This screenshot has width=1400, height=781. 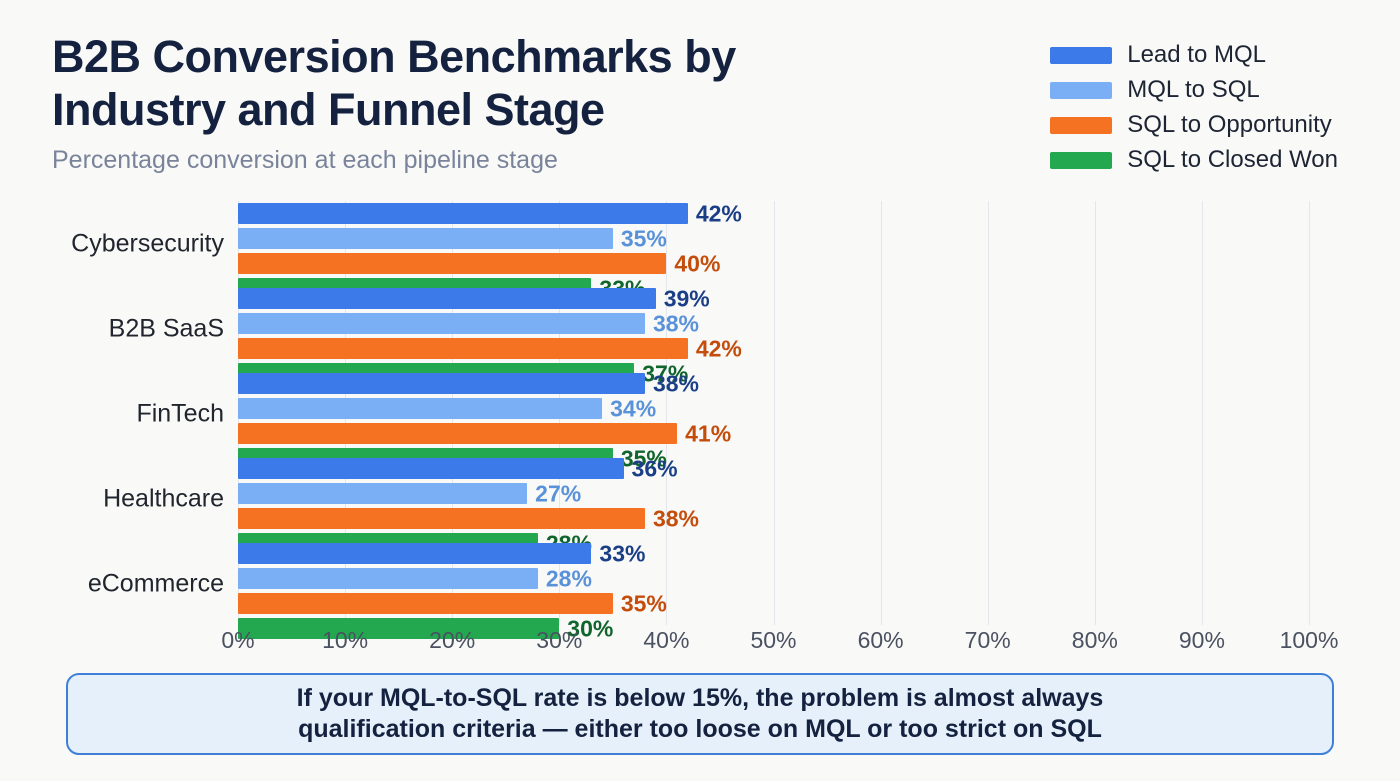 I want to click on bar-group: B2B SaaS 39% 38% 42% 37%, so click(x=709, y=335).